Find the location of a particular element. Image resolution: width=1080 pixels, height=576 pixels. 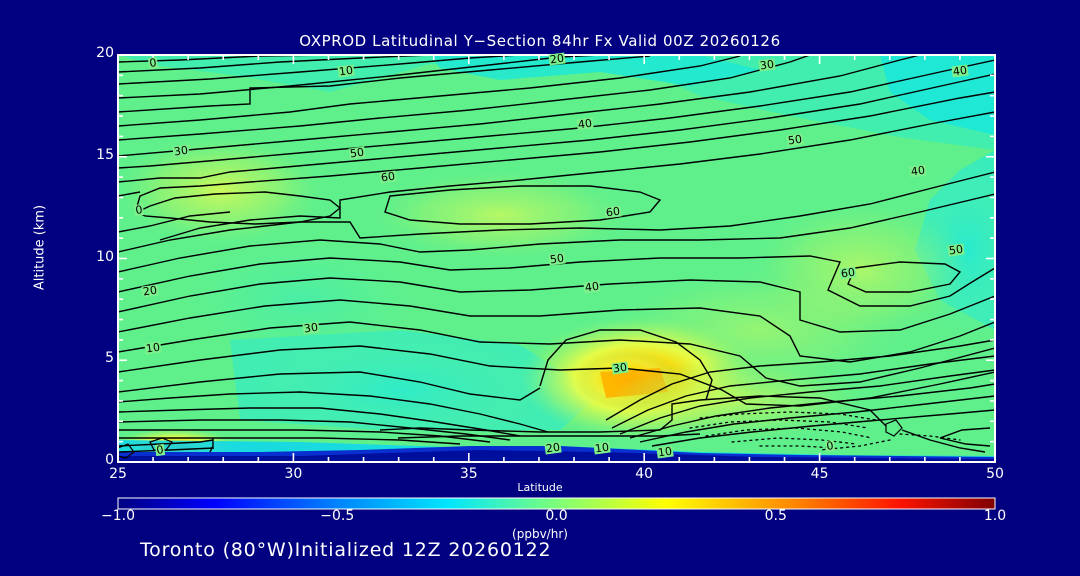

x-tick-label: 45 is located at coordinates (819, 474).